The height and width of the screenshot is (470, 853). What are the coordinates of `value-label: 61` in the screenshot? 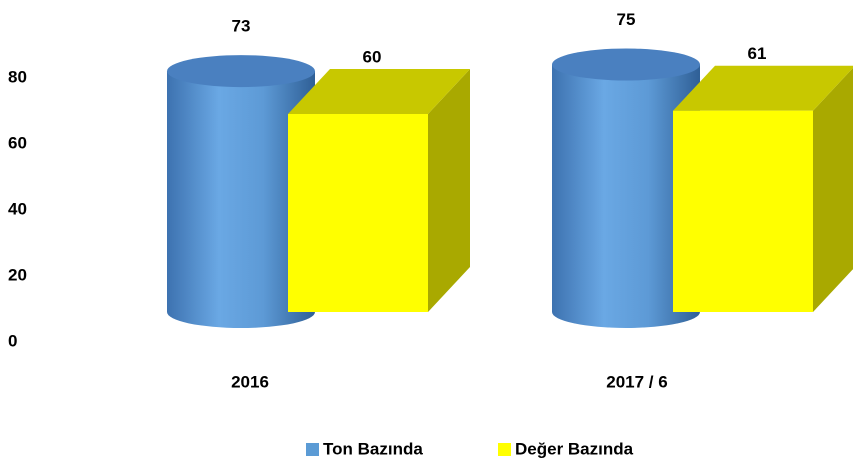 It's located at (757, 53).